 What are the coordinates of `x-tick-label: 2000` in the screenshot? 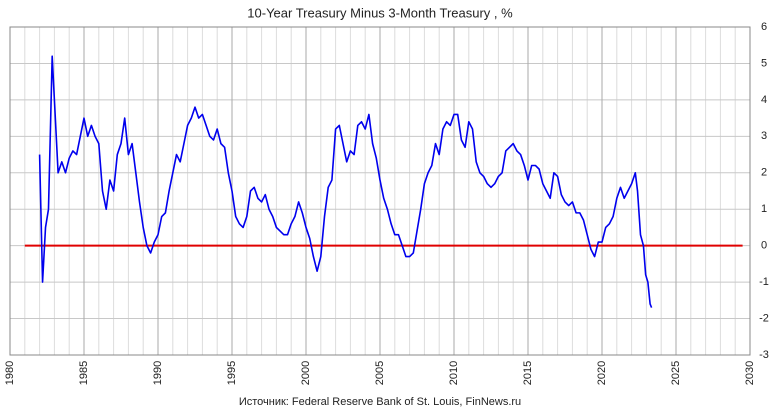 It's located at (306, 373).